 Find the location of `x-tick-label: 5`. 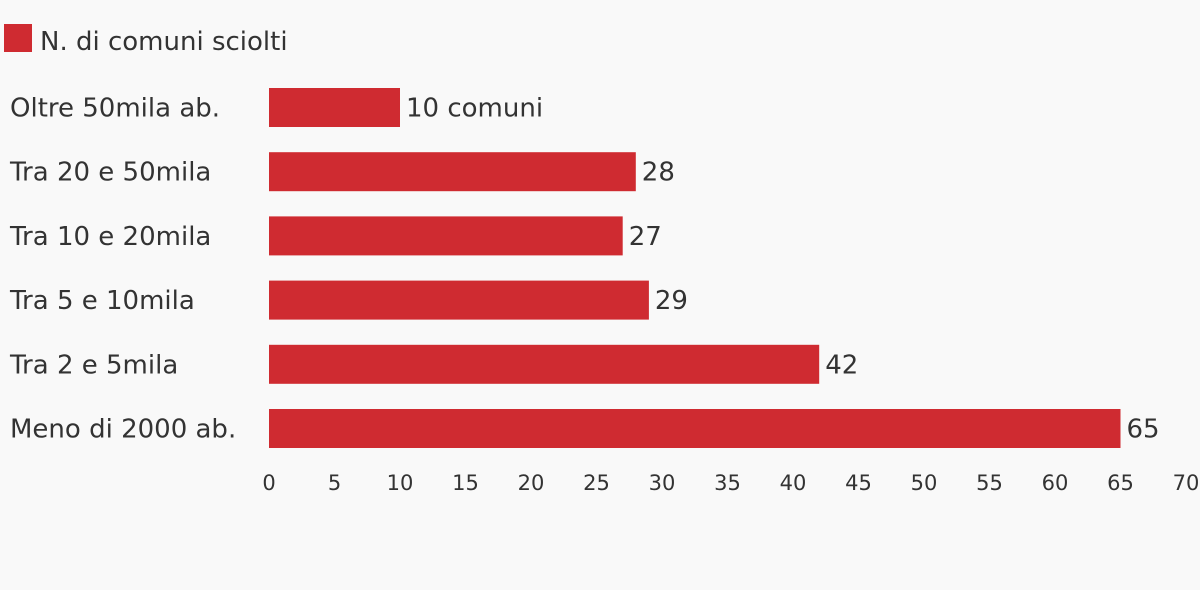

x-tick-label: 5 is located at coordinates (334, 483).